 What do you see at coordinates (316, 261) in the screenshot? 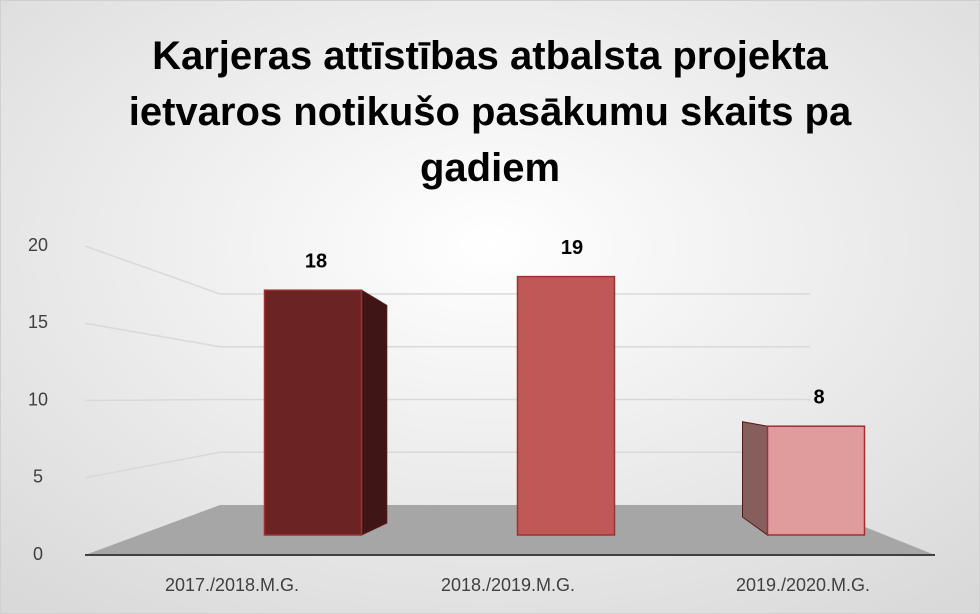
I see `value-label: 18` at bounding box center [316, 261].